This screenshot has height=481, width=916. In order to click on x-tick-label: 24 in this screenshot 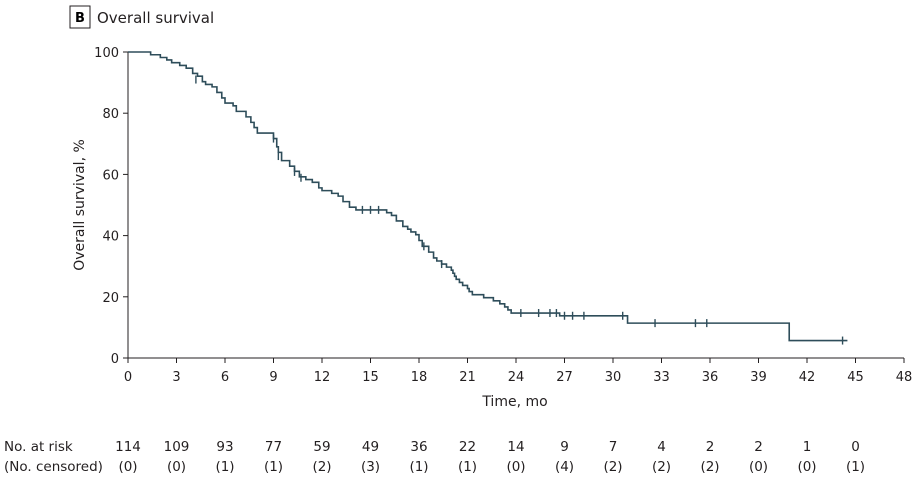, I will do `click(516, 377)`.